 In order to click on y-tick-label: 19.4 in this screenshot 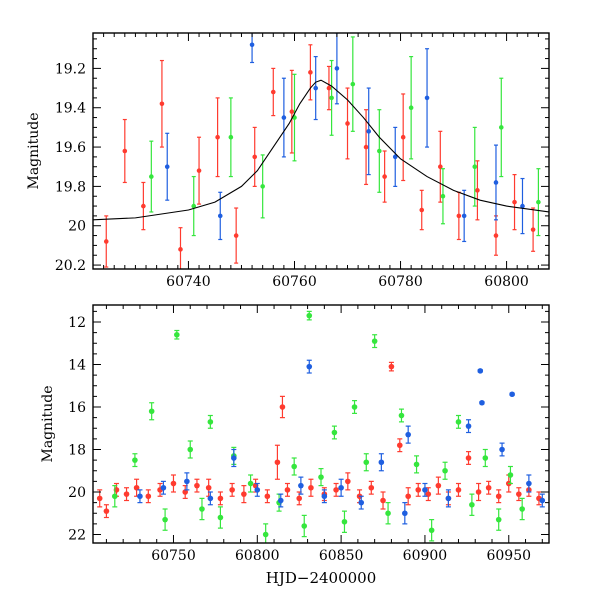, I will do `click(70, 109)`.